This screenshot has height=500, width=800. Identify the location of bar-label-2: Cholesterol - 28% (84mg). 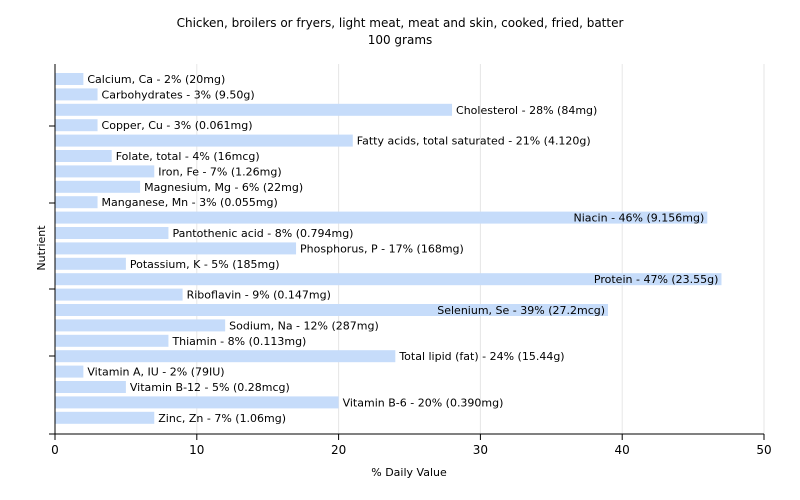
(526, 110).